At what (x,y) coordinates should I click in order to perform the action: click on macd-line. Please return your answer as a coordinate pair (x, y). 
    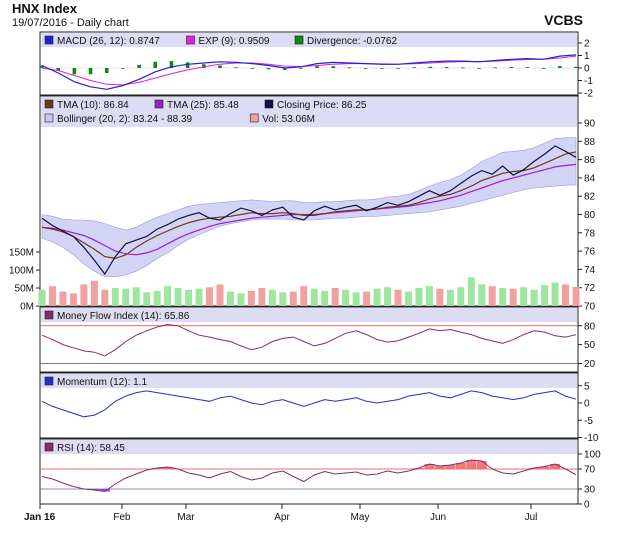
    Looking at the image, I should click on (309, 72).